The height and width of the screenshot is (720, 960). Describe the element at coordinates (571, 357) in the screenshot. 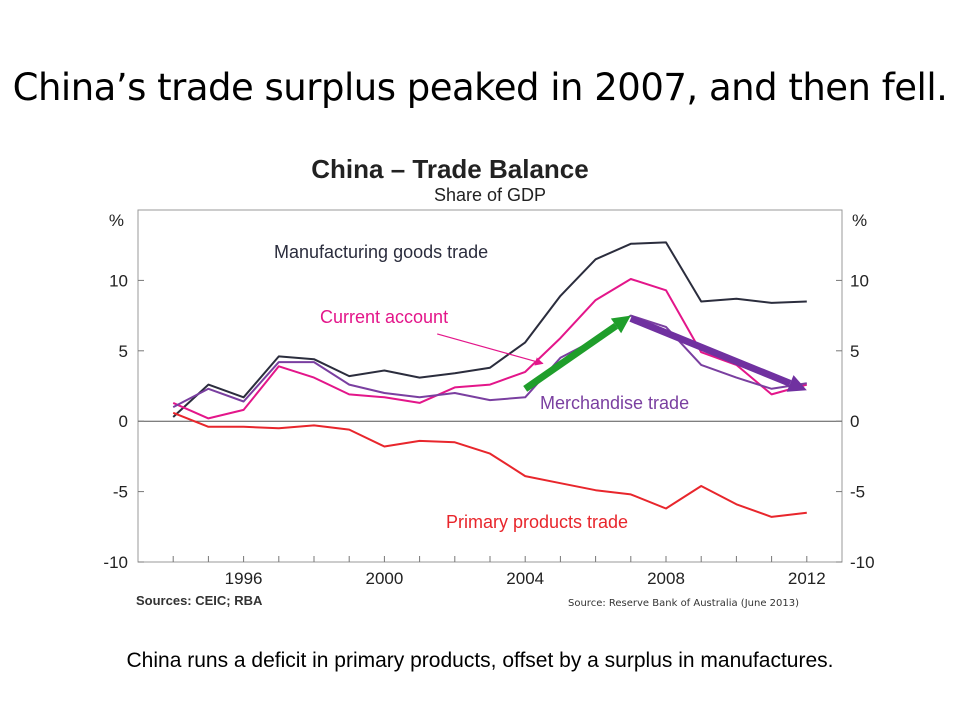

I see `rise-arrow-shaft` at that location.